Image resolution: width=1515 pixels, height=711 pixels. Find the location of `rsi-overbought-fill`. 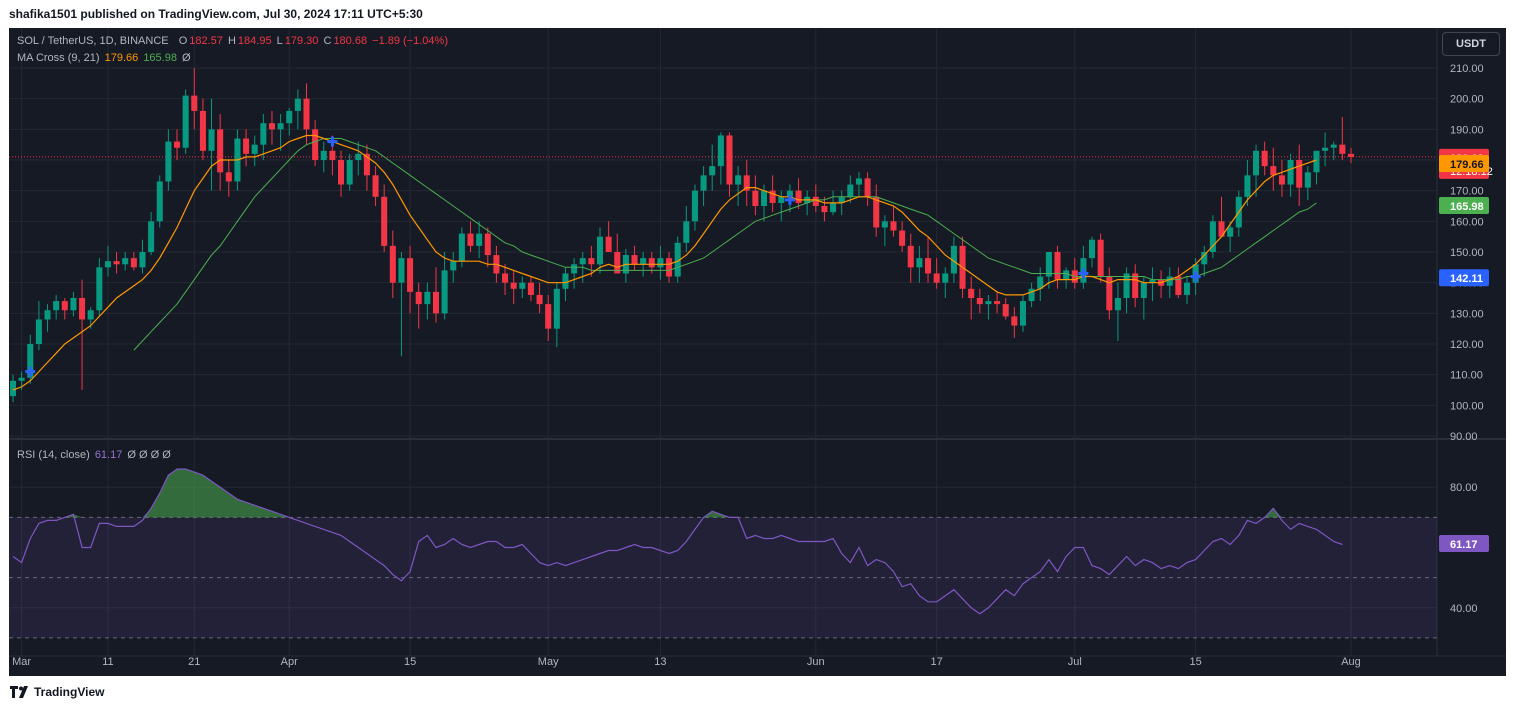

rsi-overbought-fill is located at coordinates (216, 493).